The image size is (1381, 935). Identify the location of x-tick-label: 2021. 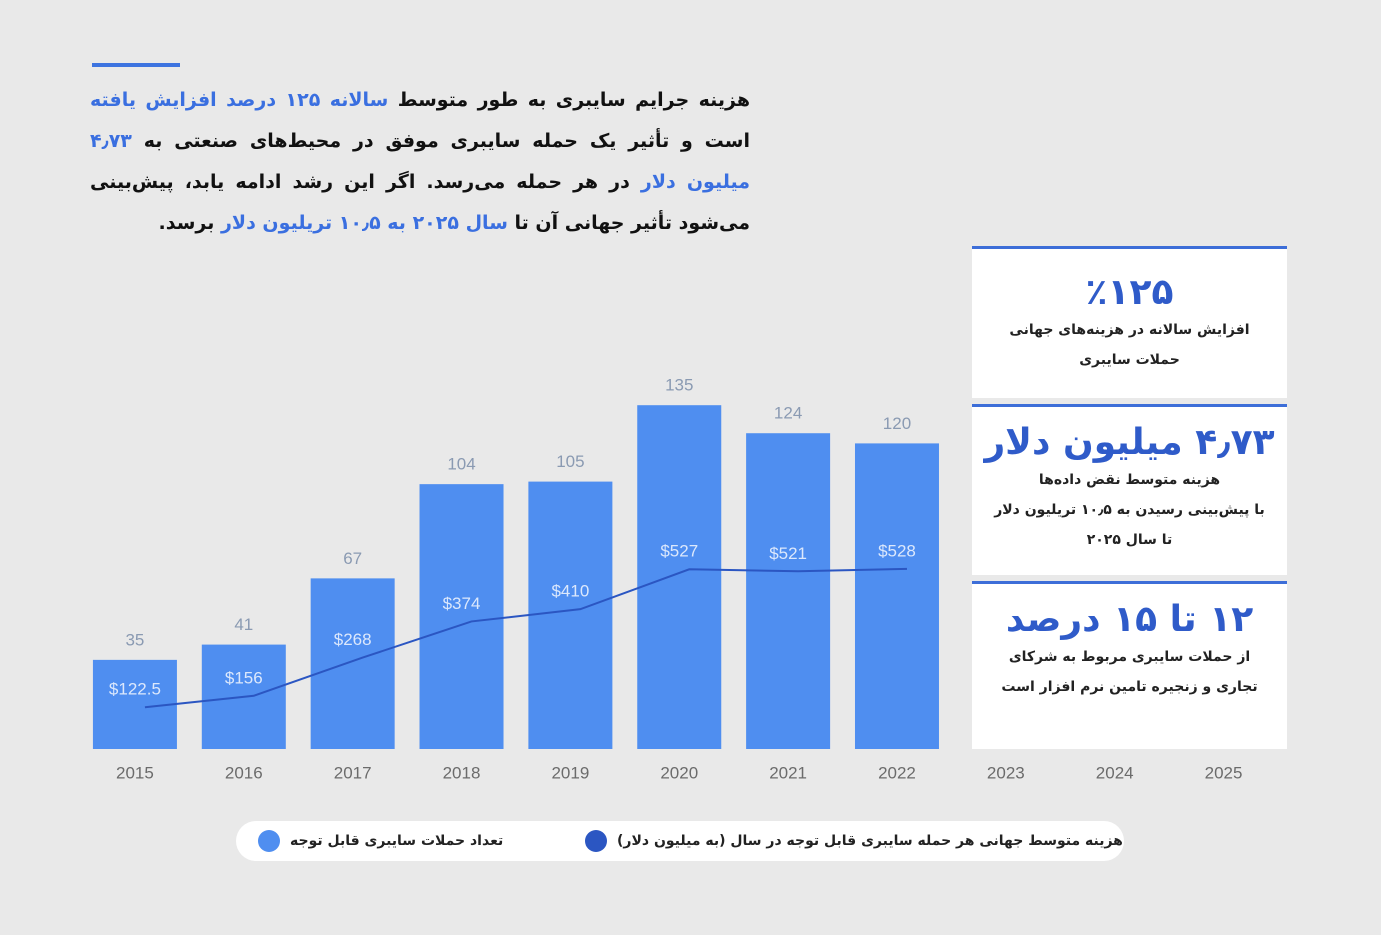
(788, 772).